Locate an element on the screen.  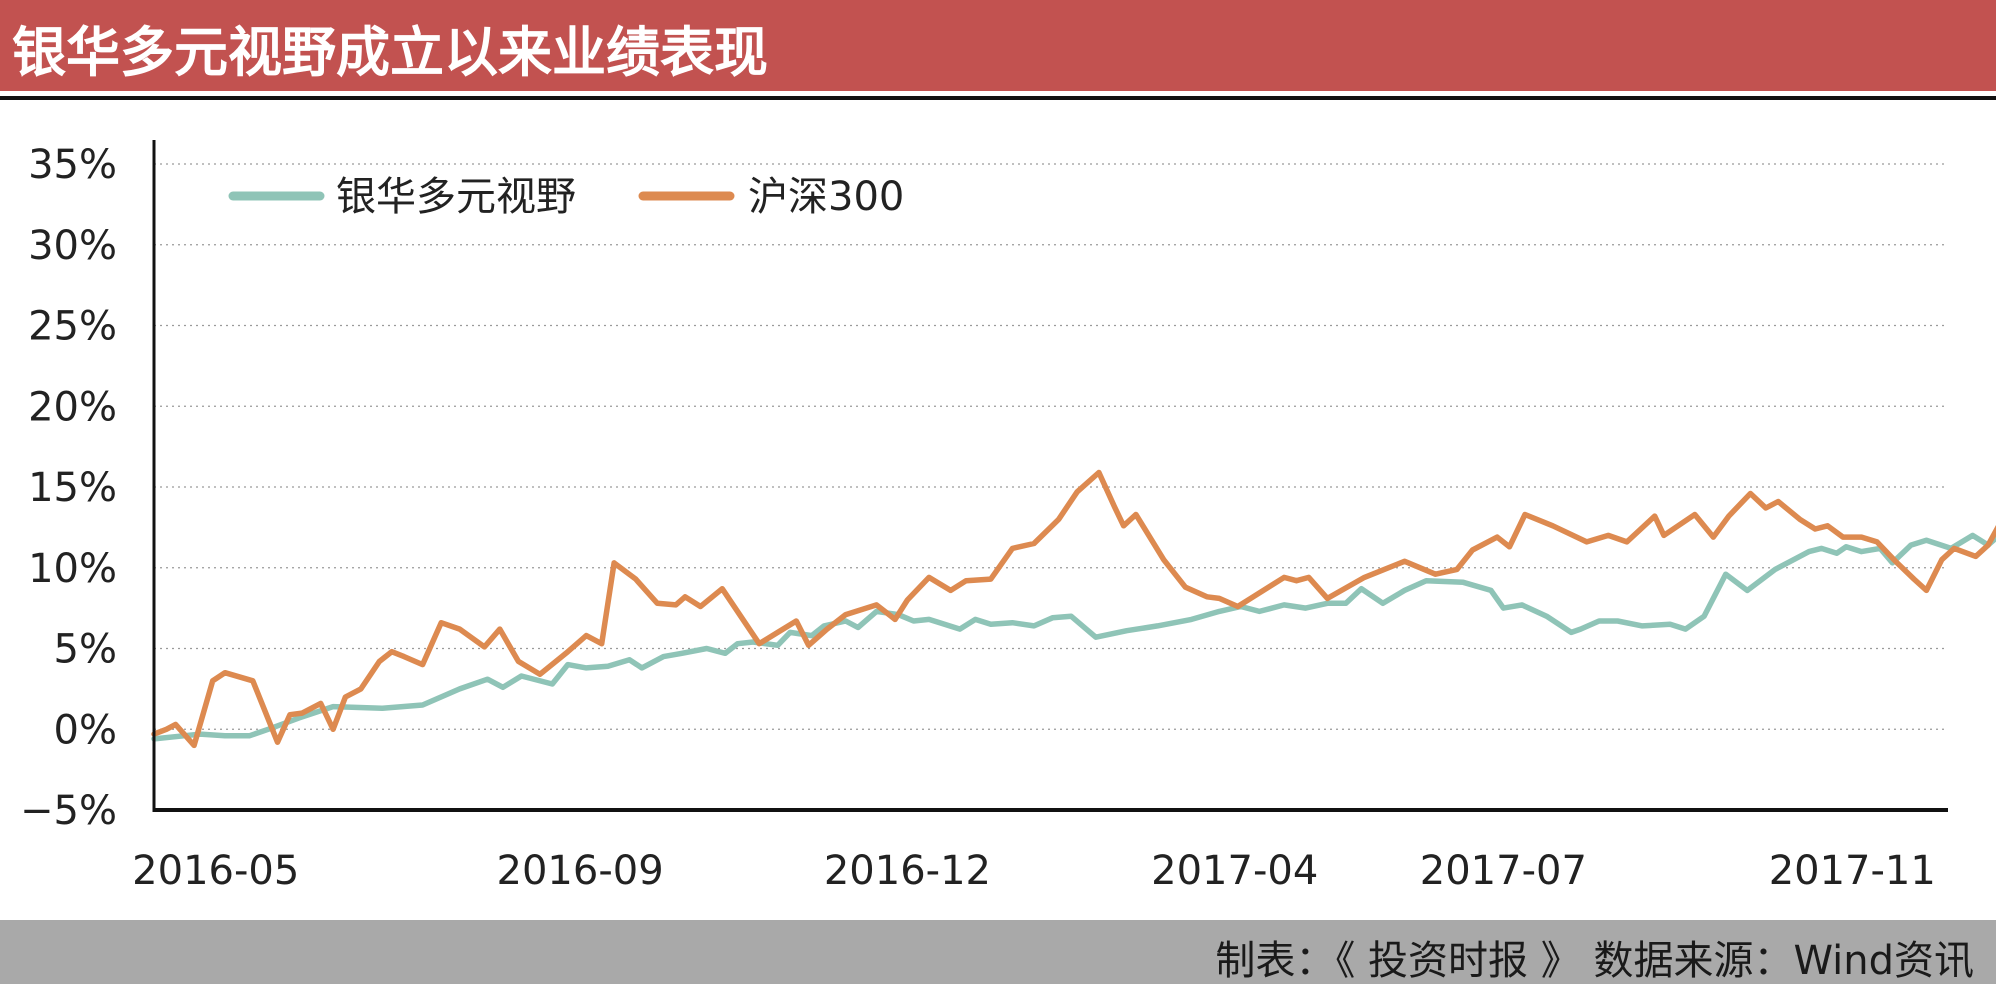
legend-label-fund: 银华多元视野 is located at coordinates (456, 197).